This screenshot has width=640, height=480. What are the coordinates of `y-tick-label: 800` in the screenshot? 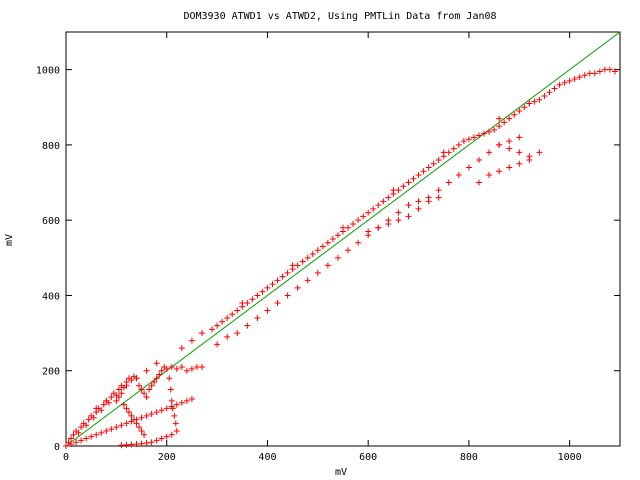 It's located at (51, 146).